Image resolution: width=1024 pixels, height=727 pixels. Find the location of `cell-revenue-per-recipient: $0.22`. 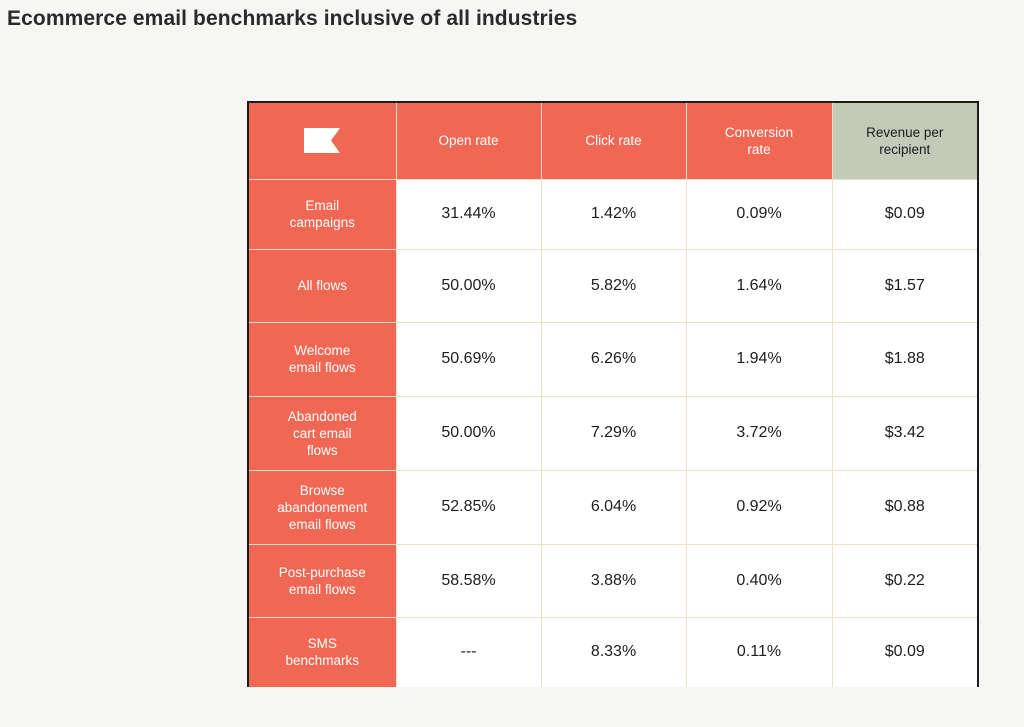

cell-revenue-per-recipient: $0.22 is located at coordinates (904, 580).